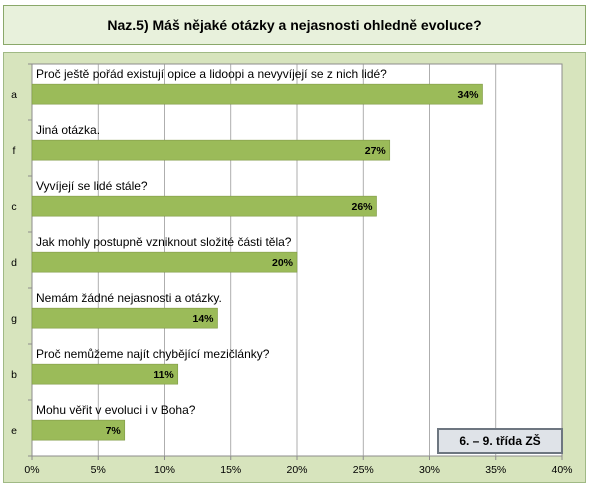  Describe the element at coordinates (363, 470) in the screenshot. I see `x-tick-label: 25%` at that location.